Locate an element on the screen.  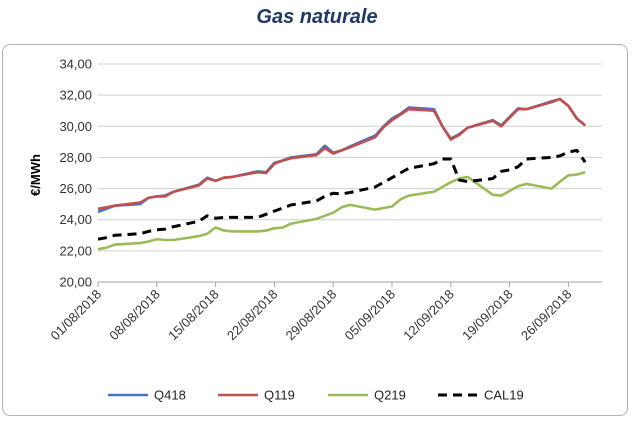
y-axis-ticks: 20,00 22,00 24,00 26,00 28,00 30,00 32,00 34,00 is located at coordinates (75, 173).